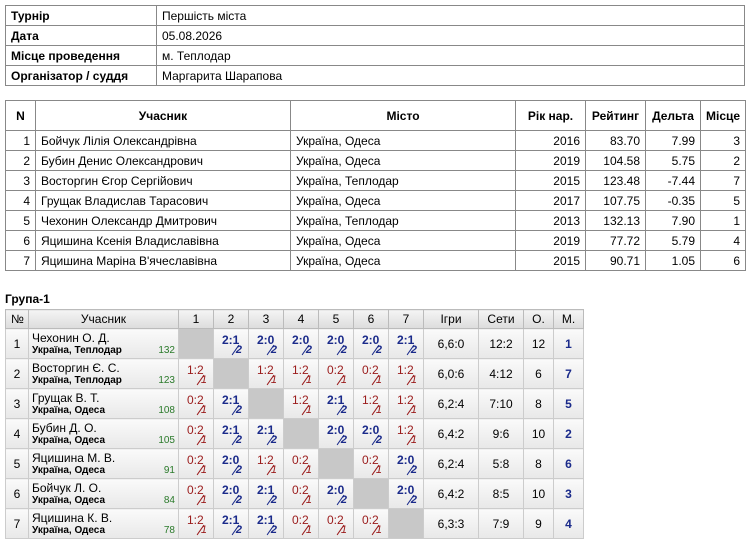 The width and height of the screenshot is (750, 544). Describe the element at coordinates (301, 319) in the screenshot. I see `header-cell: 4` at that location.